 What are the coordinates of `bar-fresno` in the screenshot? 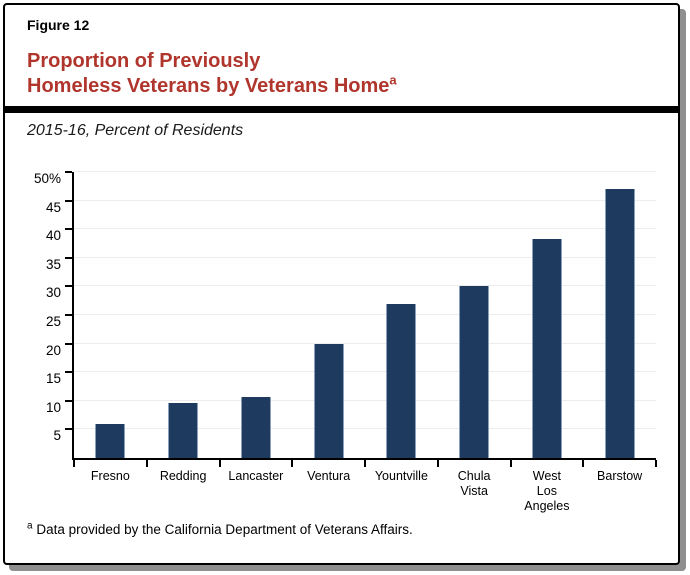 It's located at (110, 440).